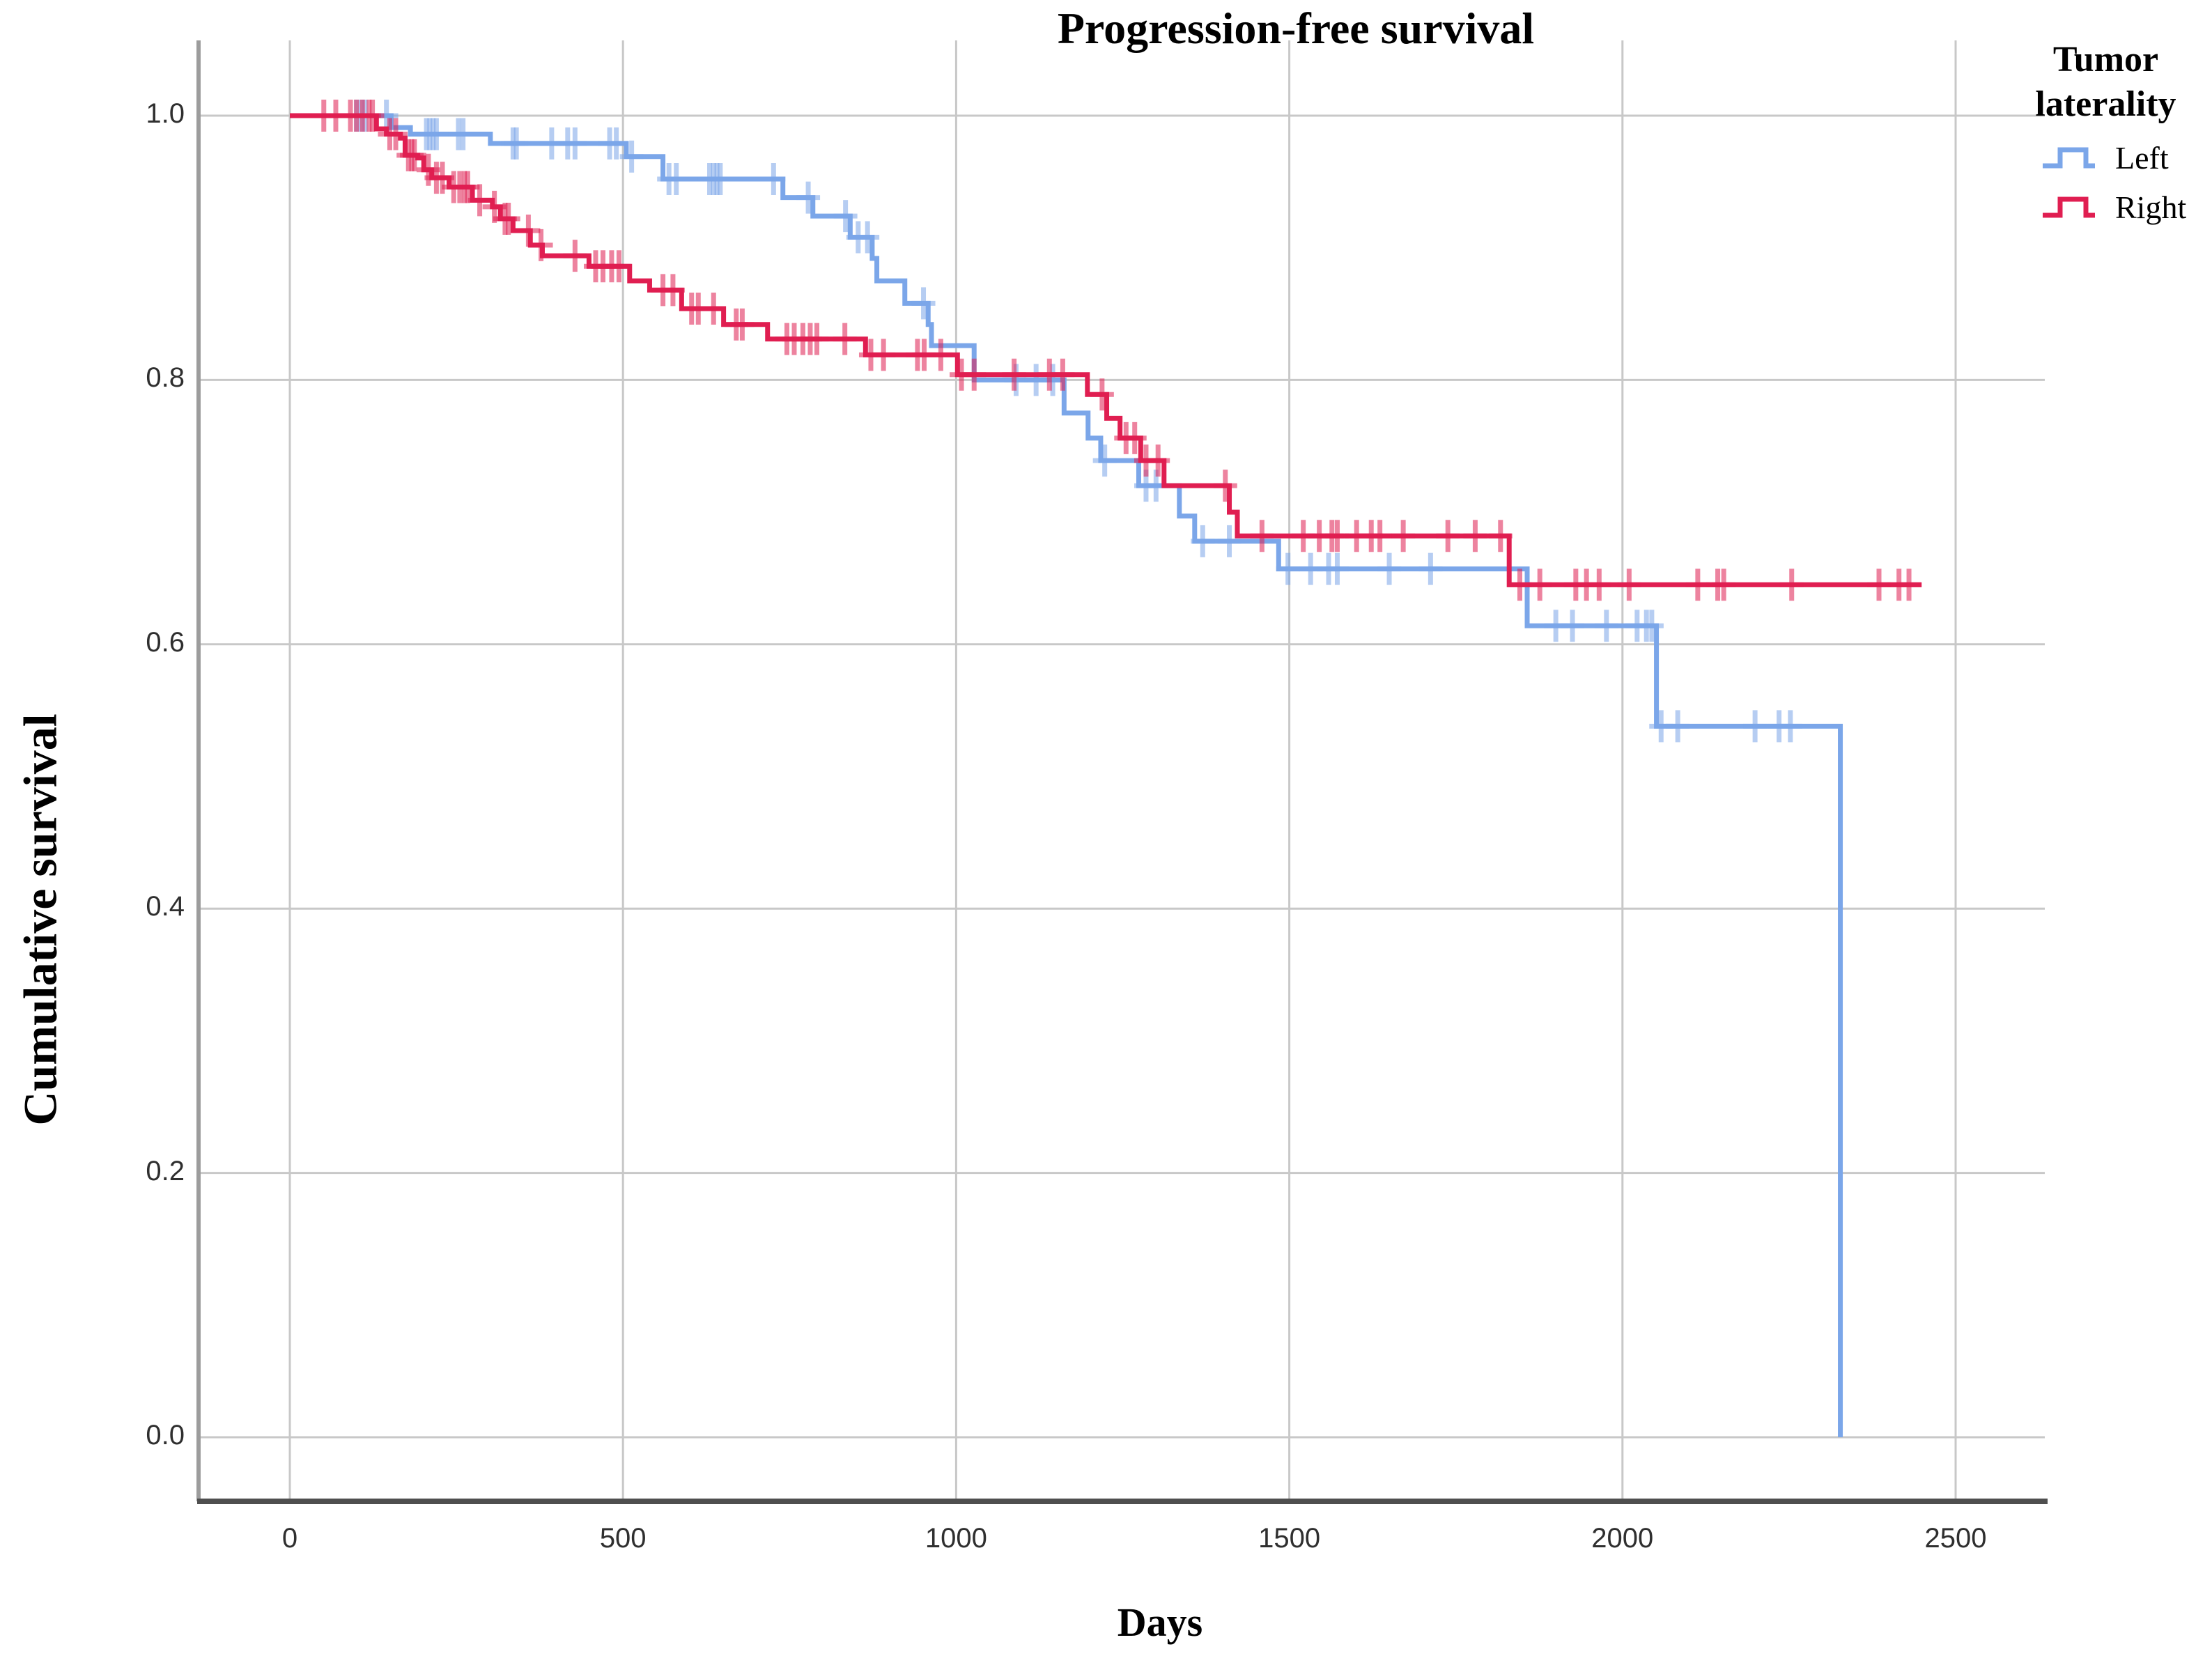 The height and width of the screenshot is (1656, 2212). What do you see at coordinates (165, 1170) in the screenshot?
I see `y-tick-label-0.2: 0.2` at bounding box center [165, 1170].